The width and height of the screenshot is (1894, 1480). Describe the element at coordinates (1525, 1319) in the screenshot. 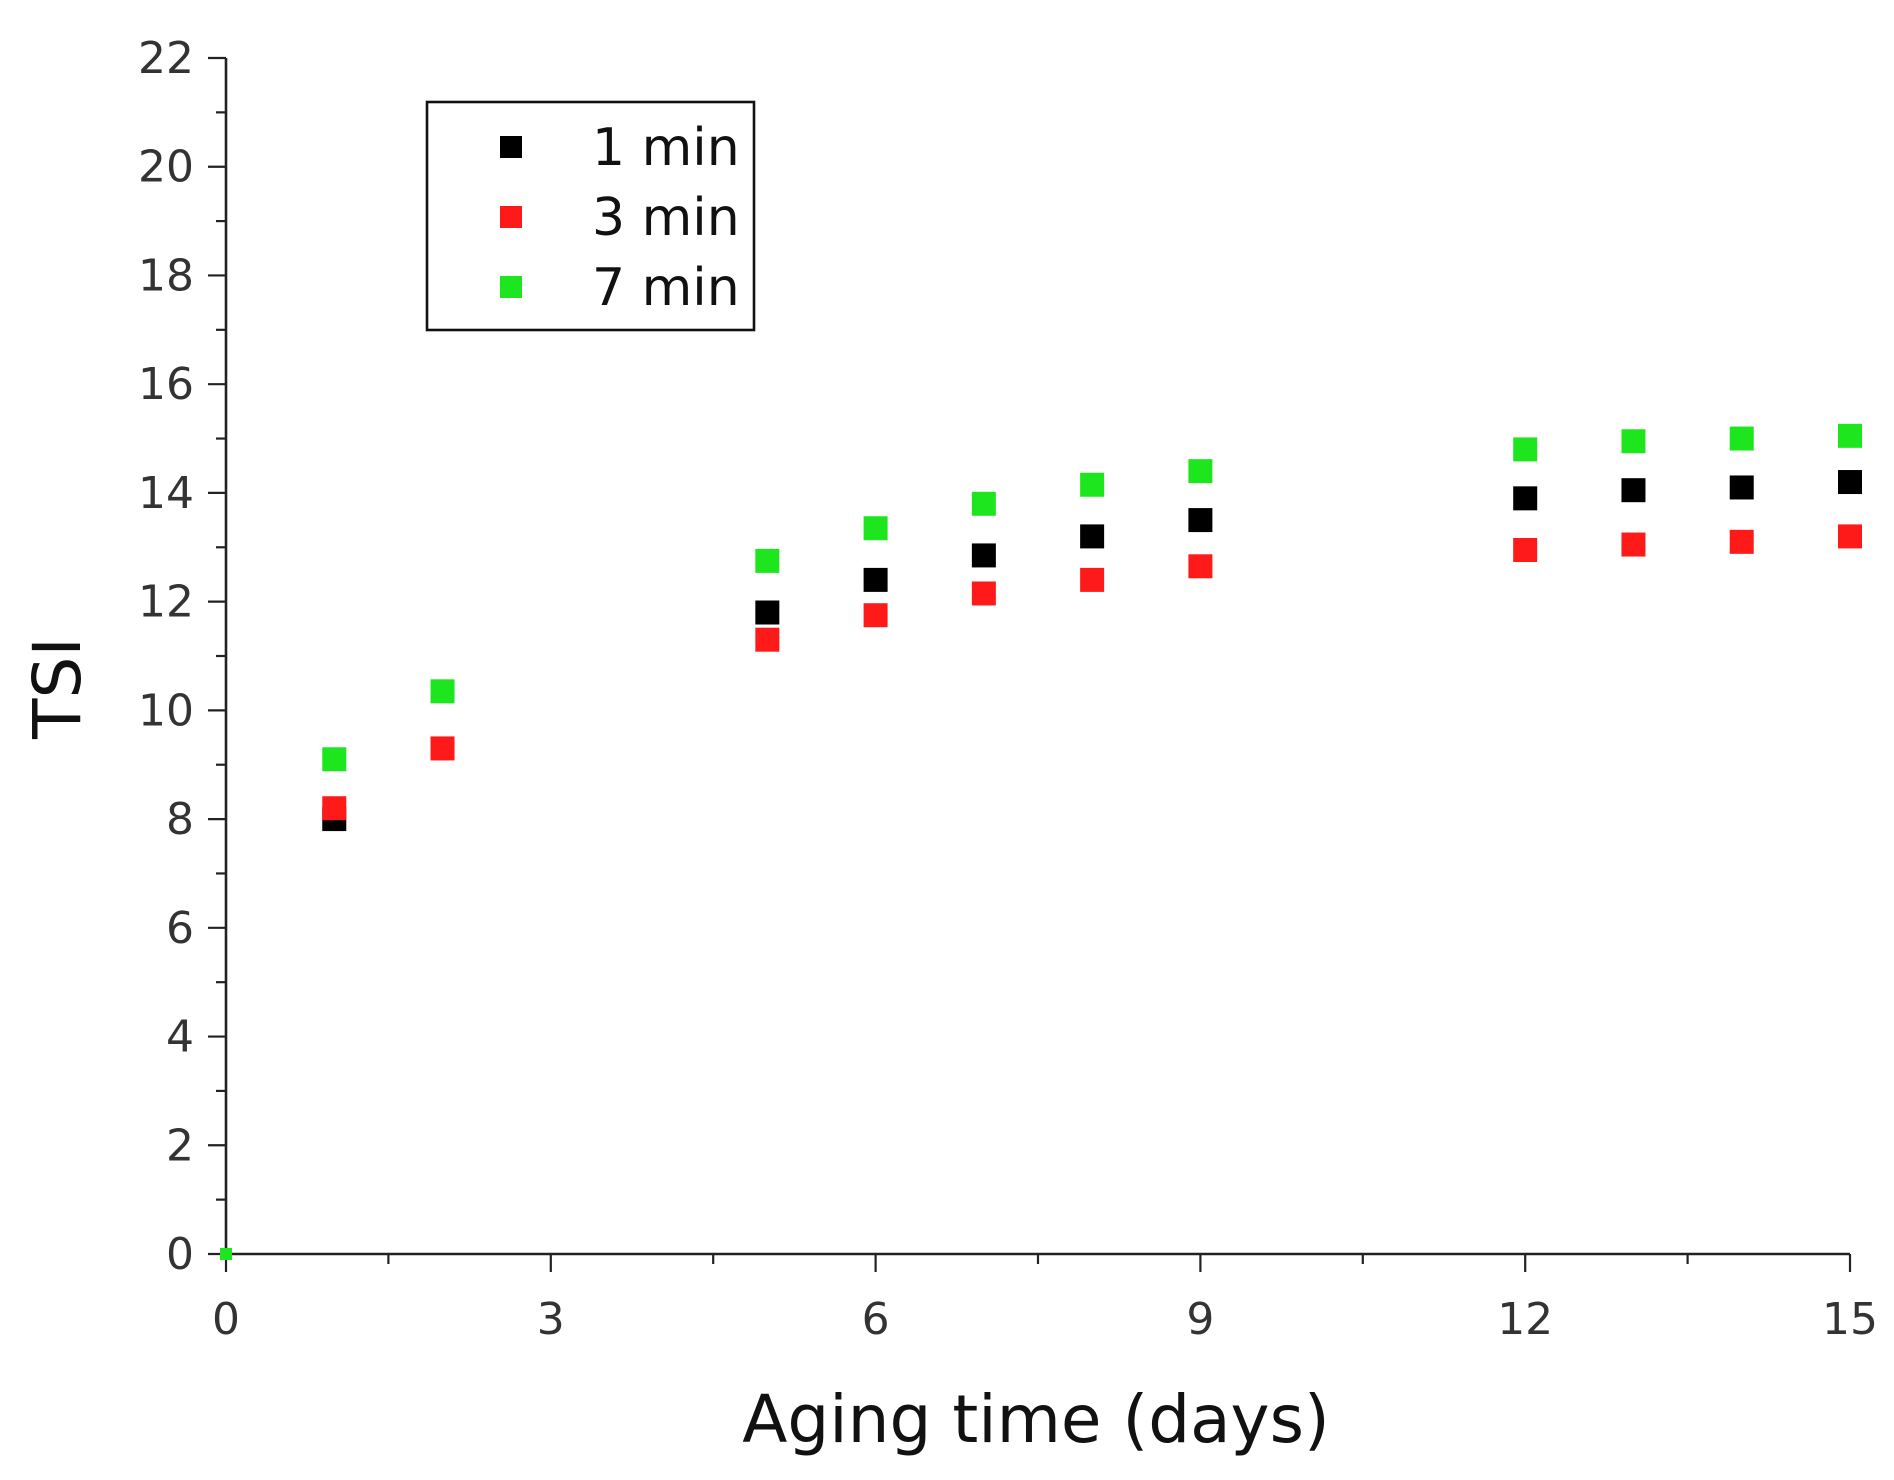

I see `x-tick-label: 12` at that location.